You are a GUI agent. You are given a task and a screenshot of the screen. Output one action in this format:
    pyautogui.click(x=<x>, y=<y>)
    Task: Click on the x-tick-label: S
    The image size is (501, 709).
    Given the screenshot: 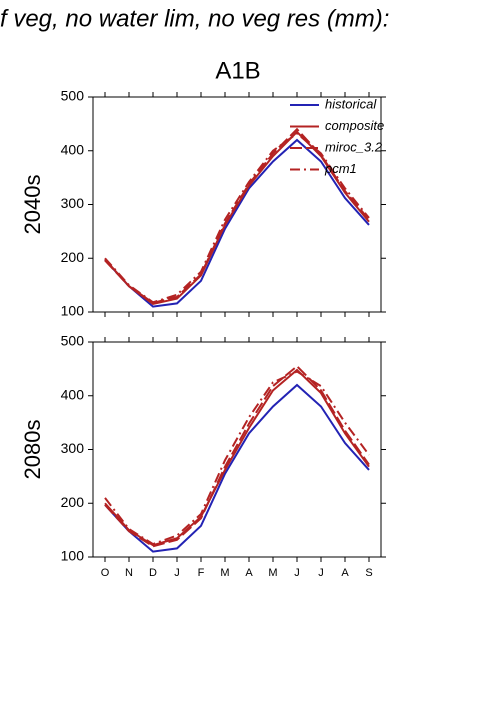 What is the action you would take?
    pyautogui.click(x=368, y=573)
    